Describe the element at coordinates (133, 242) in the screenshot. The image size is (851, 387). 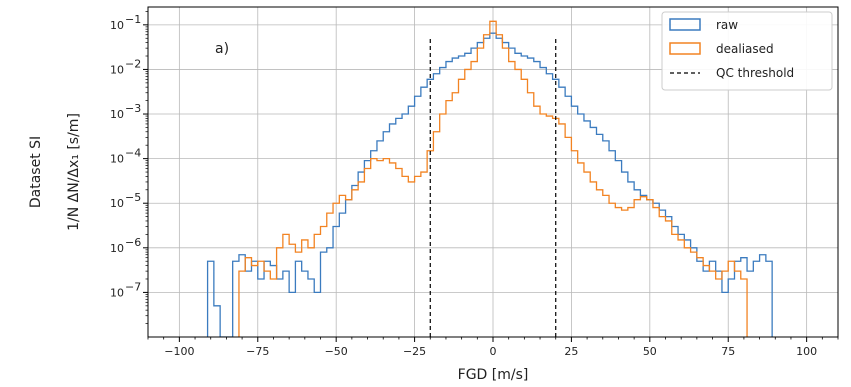
I see `y-tick-exponent: −6` at that location.